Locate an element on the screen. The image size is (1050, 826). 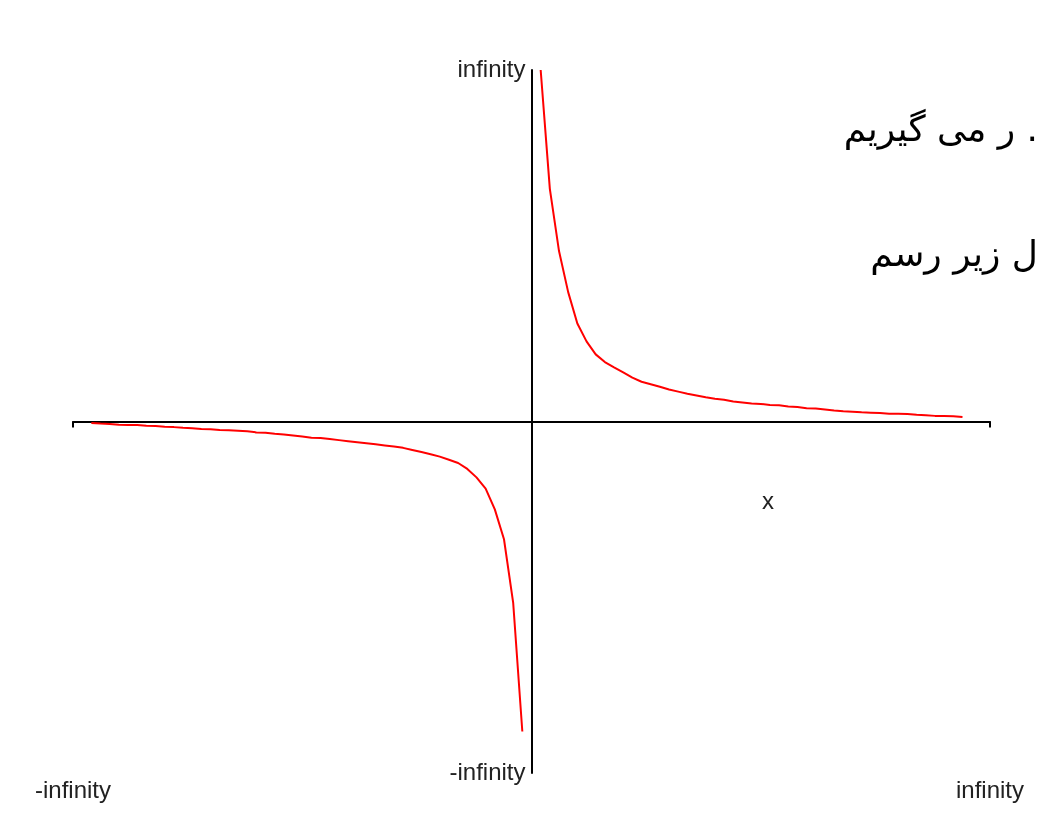
annotation: infinity is located at coordinates (491, 68).